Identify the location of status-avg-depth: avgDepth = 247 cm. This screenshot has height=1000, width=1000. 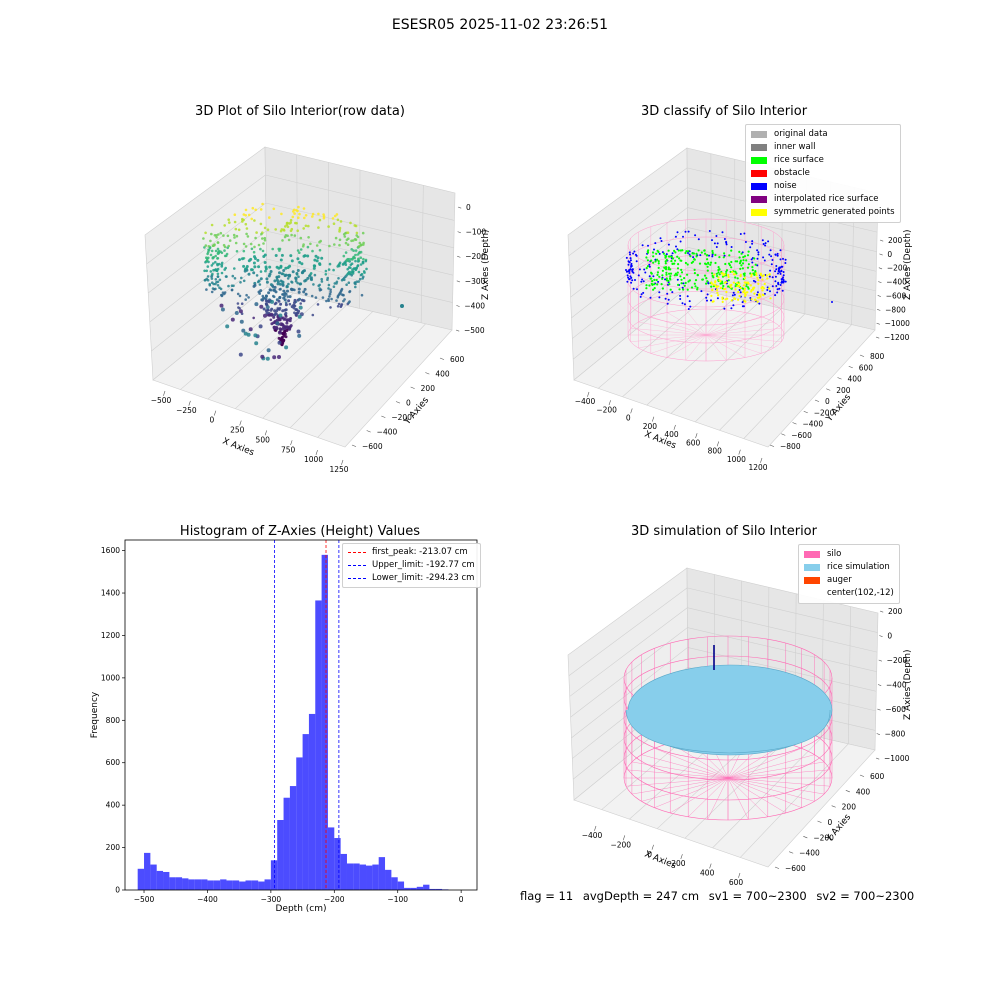
(641, 896).